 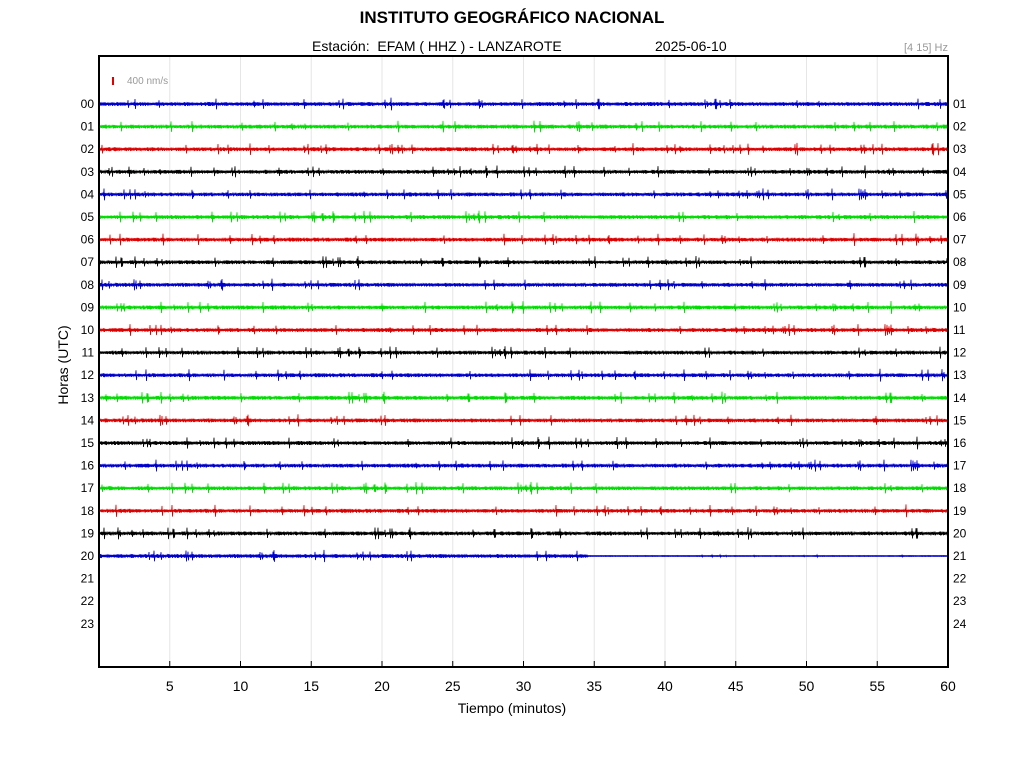 I want to click on left-hour-label: 04, so click(x=88, y=194).